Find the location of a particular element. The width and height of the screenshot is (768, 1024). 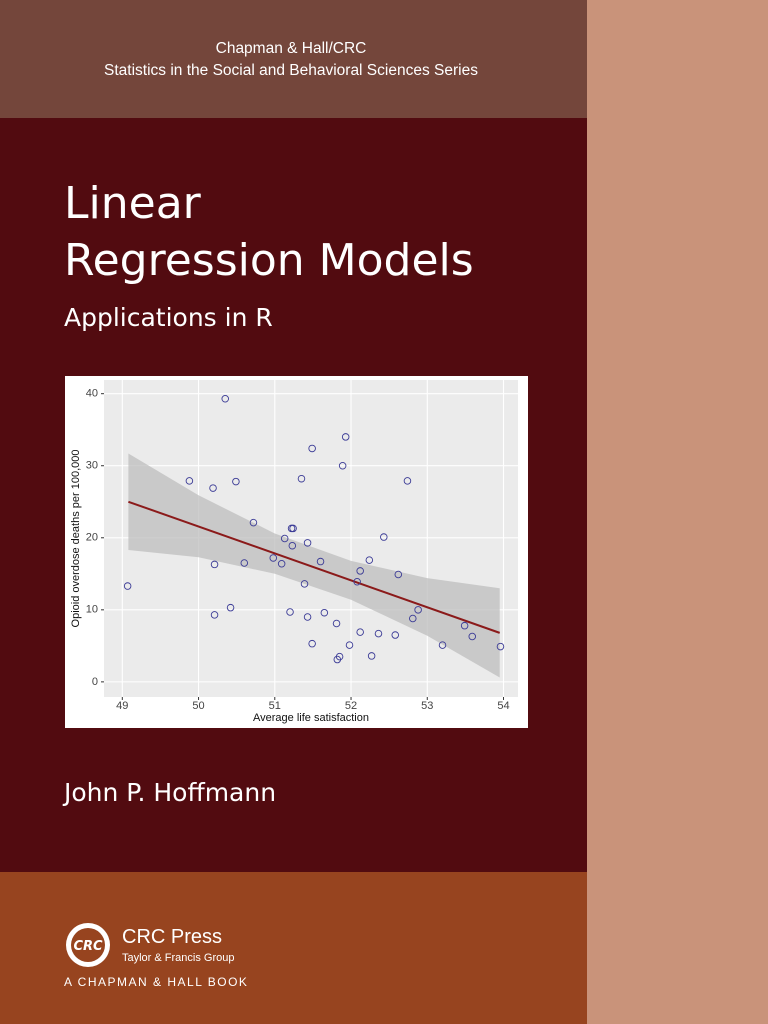

fit-line is located at coordinates (314, 567).